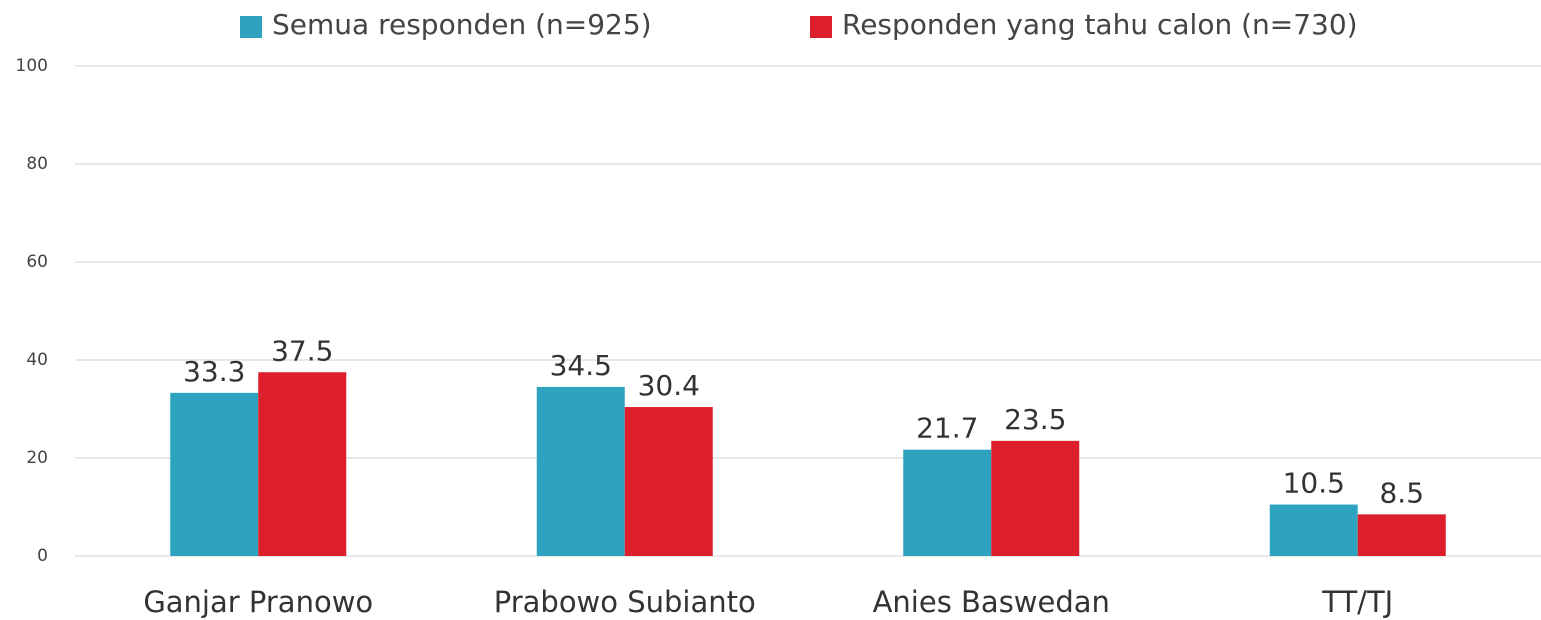 This screenshot has width=1541, height=620. Describe the element at coordinates (1314, 483) in the screenshot. I see `value-label: 10.5` at that location.